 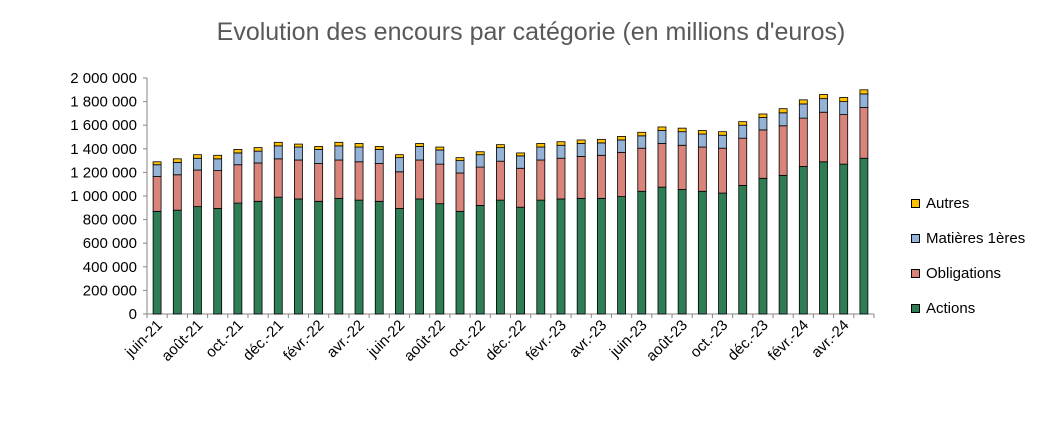 I want to click on y-tick-label: 800 000, so click(x=110, y=220).